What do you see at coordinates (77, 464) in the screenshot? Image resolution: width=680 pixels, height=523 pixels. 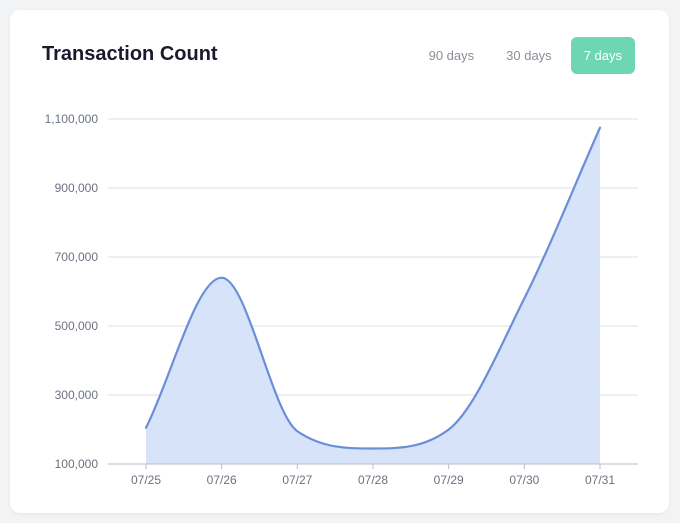 I see `y-tick-label: 100,000` at bounding box center [77, 464].